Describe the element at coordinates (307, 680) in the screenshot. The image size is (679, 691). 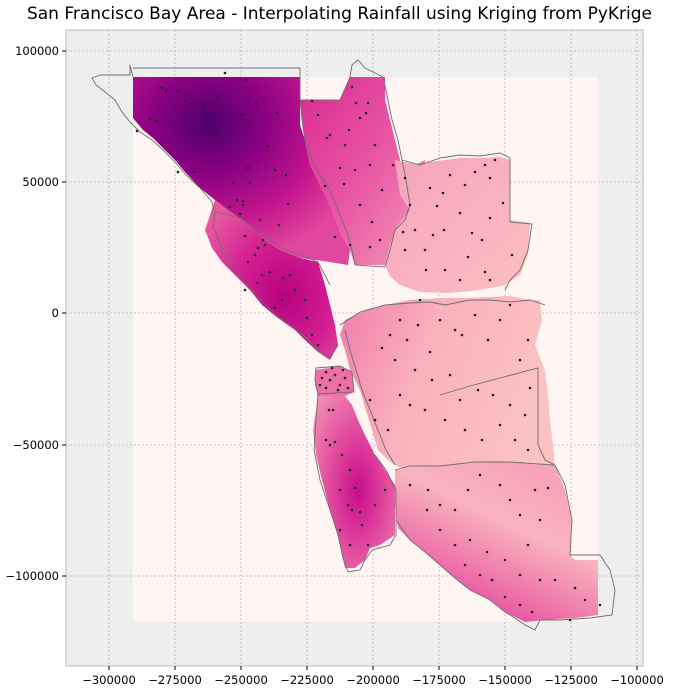
I see `x-tick-label: −225000` at that location.